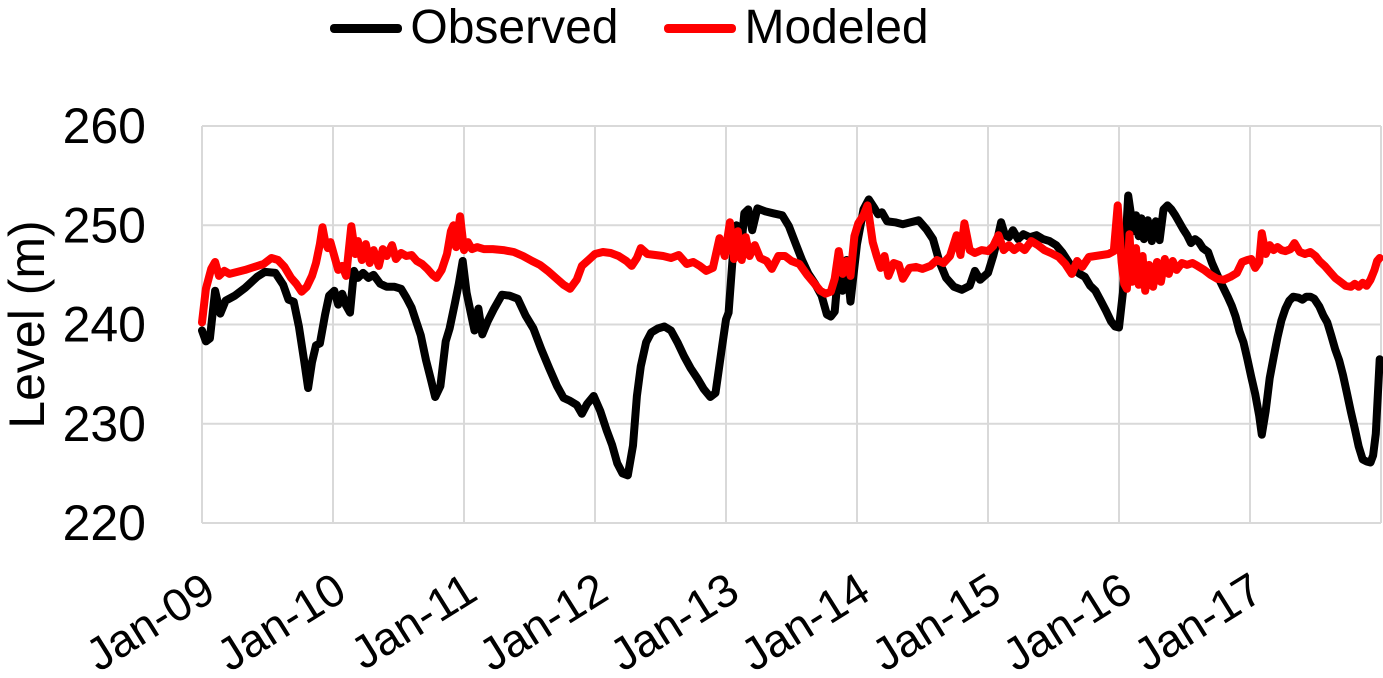 This screenshot has width=1383, height=678. What do you see at coordinates (413, 620) in the screenshot?
I see `x-axis-tick-label: Jan-11` at bounding box center [413, 620].